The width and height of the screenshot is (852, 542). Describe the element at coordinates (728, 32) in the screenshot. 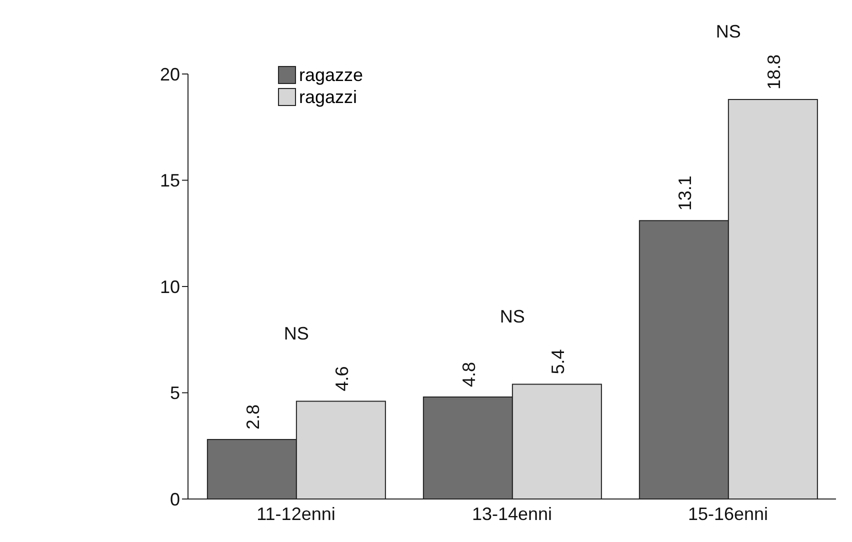

I see `text: NS` at that location.